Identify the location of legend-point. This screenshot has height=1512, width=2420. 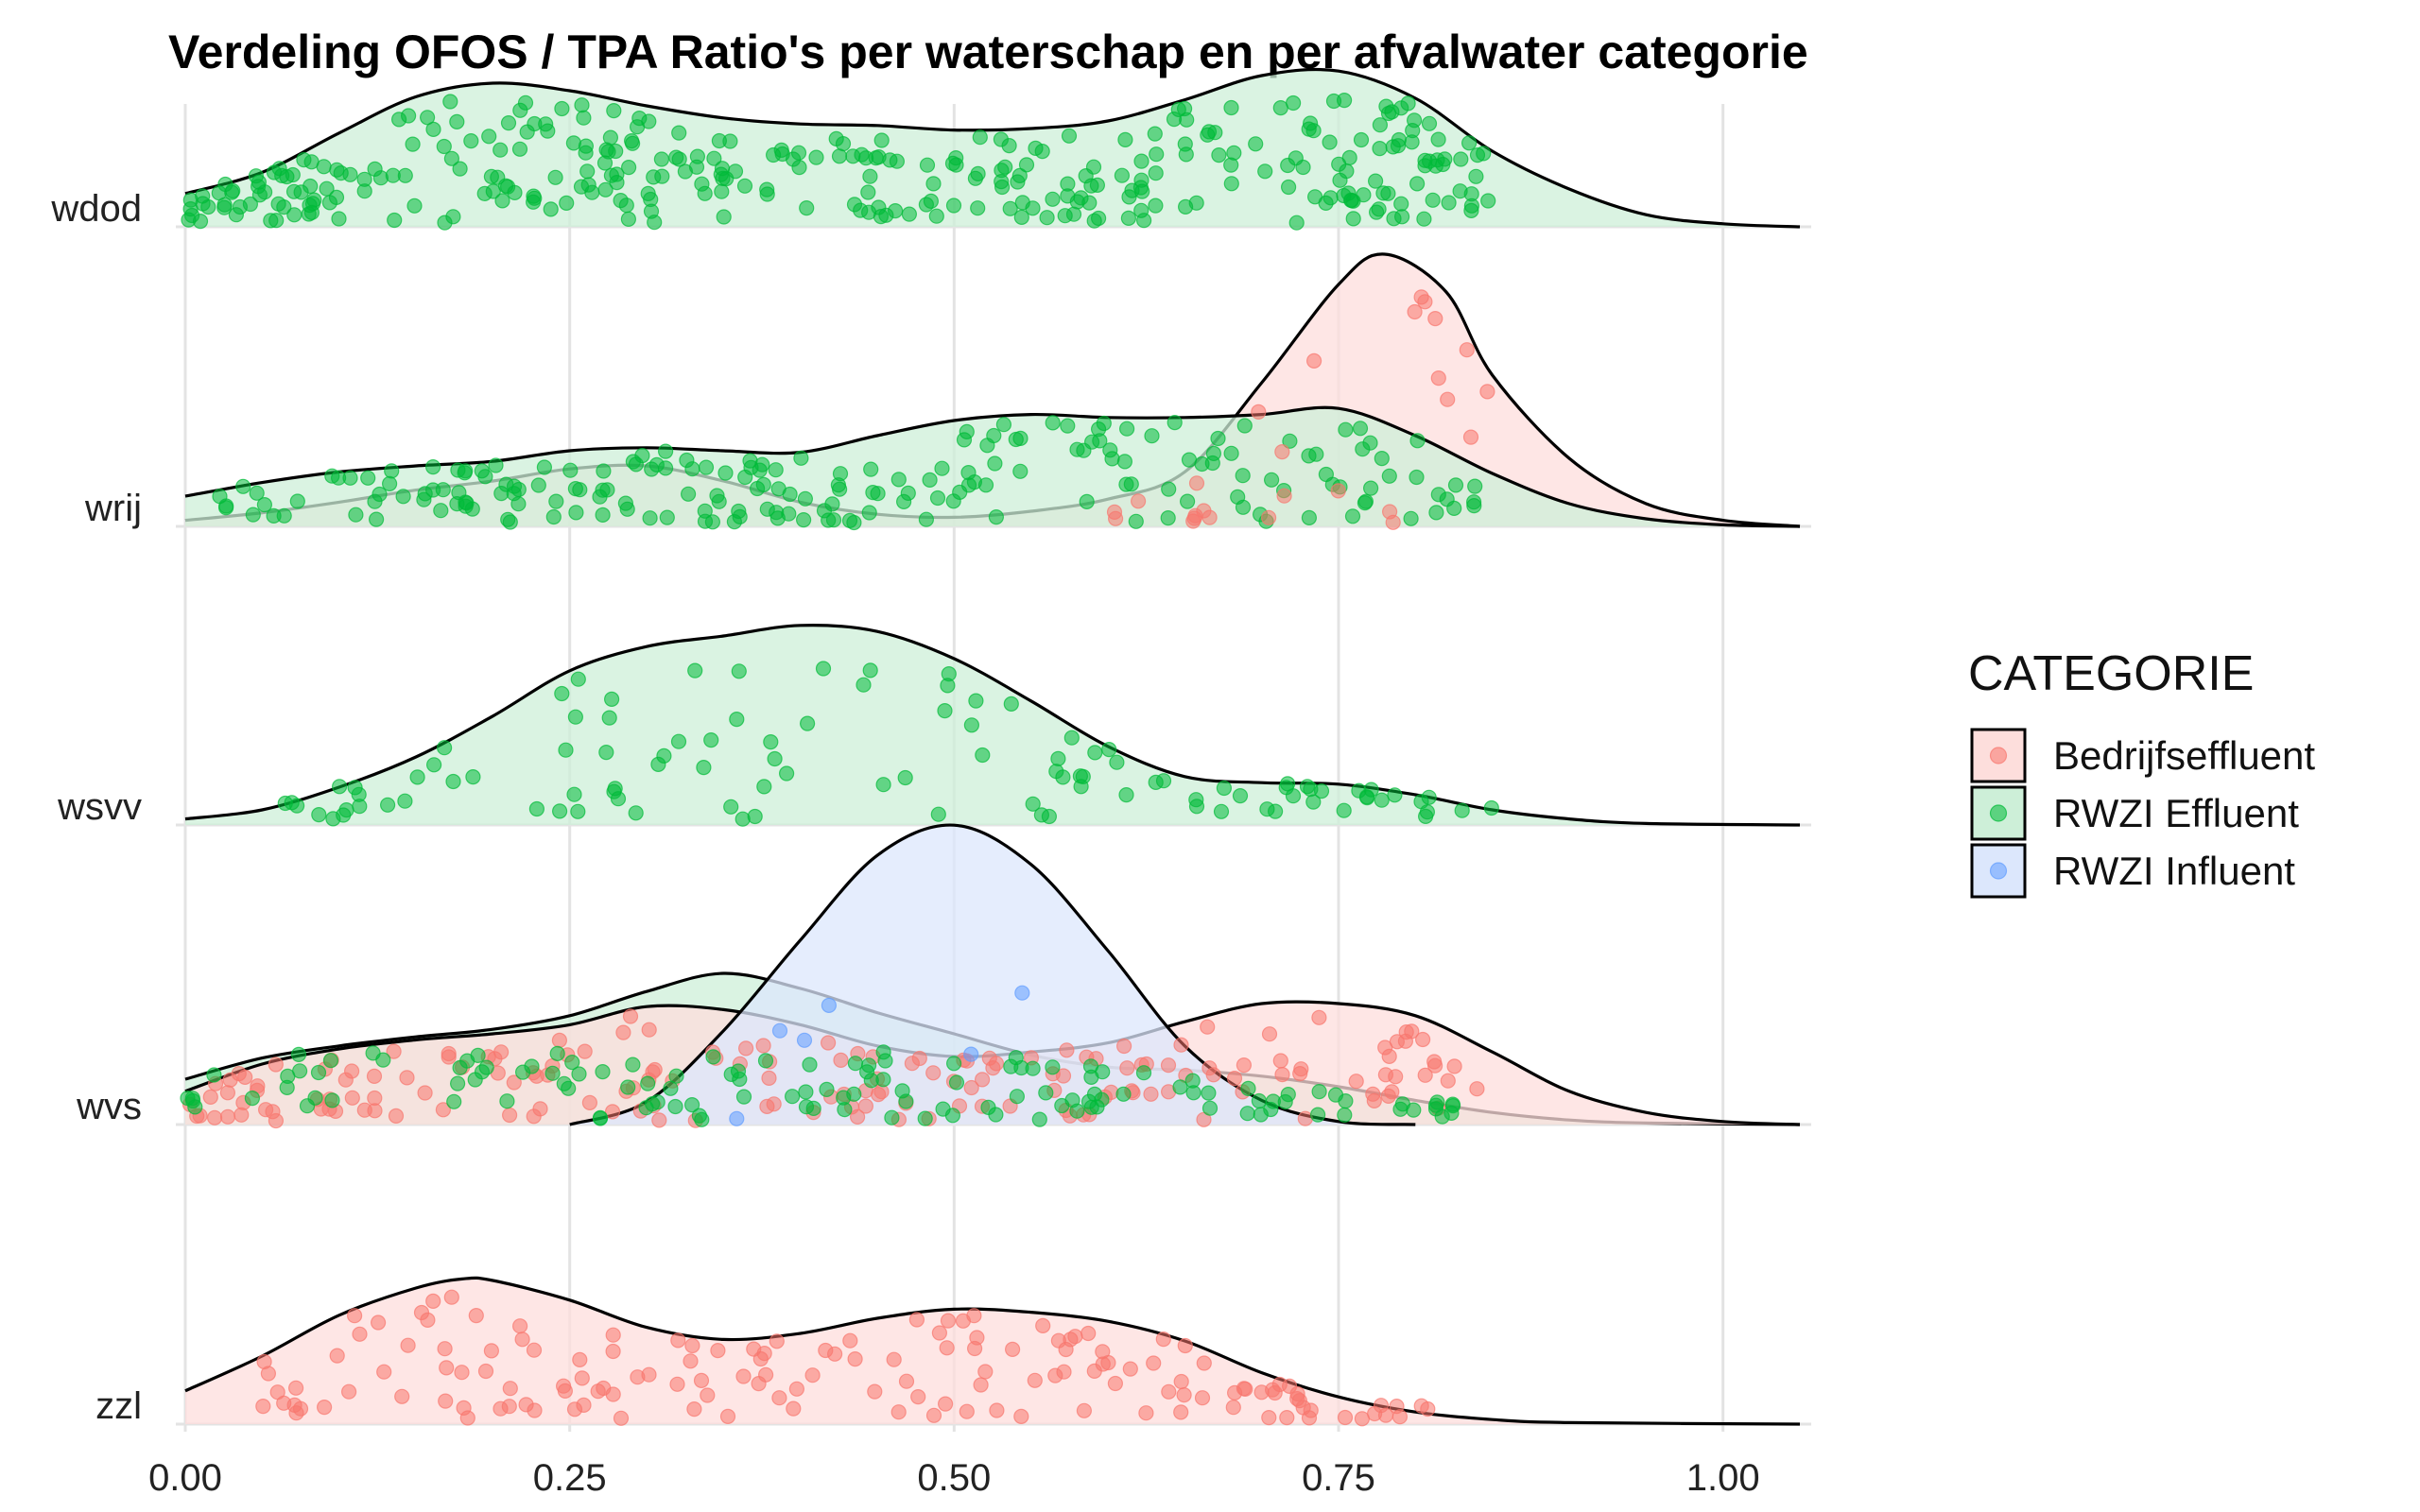
(1998, 756).